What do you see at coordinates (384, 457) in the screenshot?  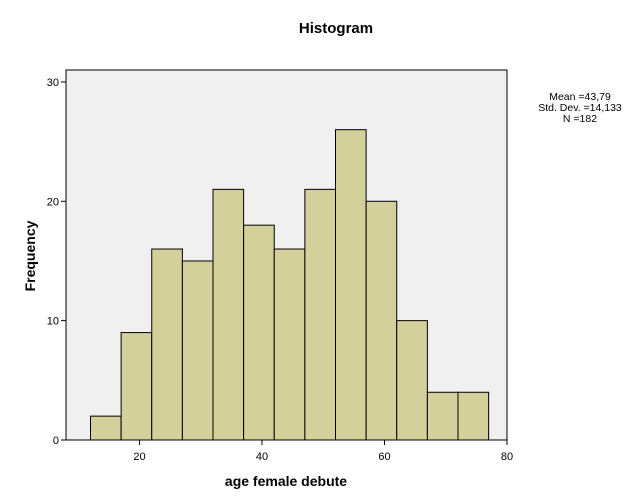 I see `x-tick-label: 60` at bounding box center [384, 457].